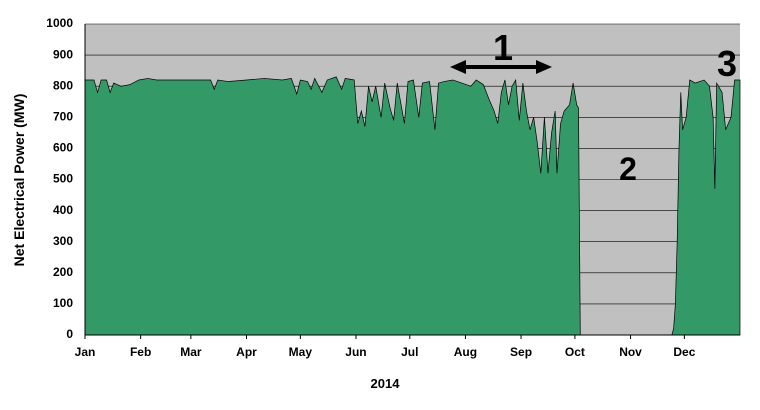 The image size is (760, 410). I want to click on x-tick-label: Sep, so click(521, 352).